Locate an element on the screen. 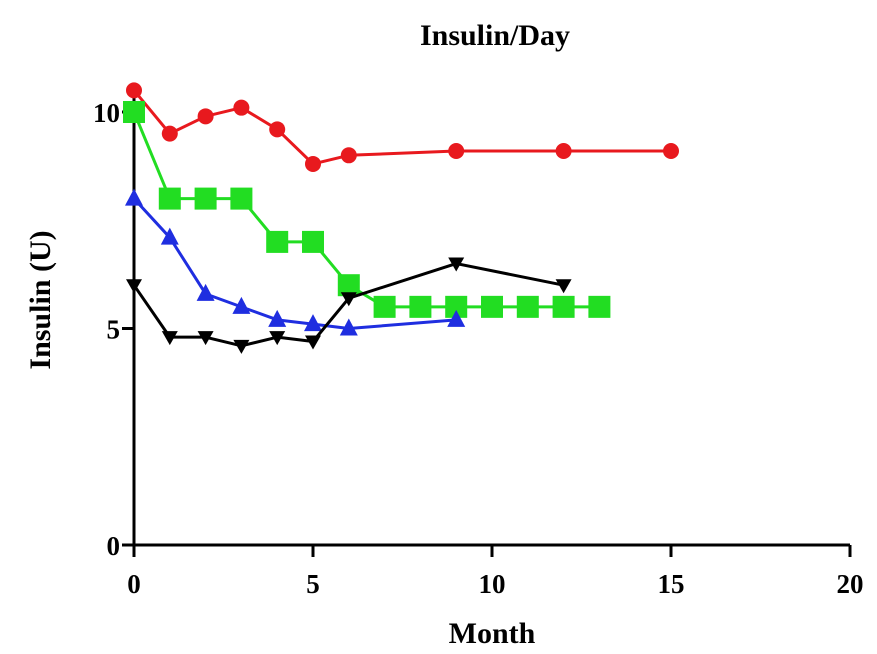 The image size is (877, 654). x-tick-label: 15 is located at coordinates (671, 584).